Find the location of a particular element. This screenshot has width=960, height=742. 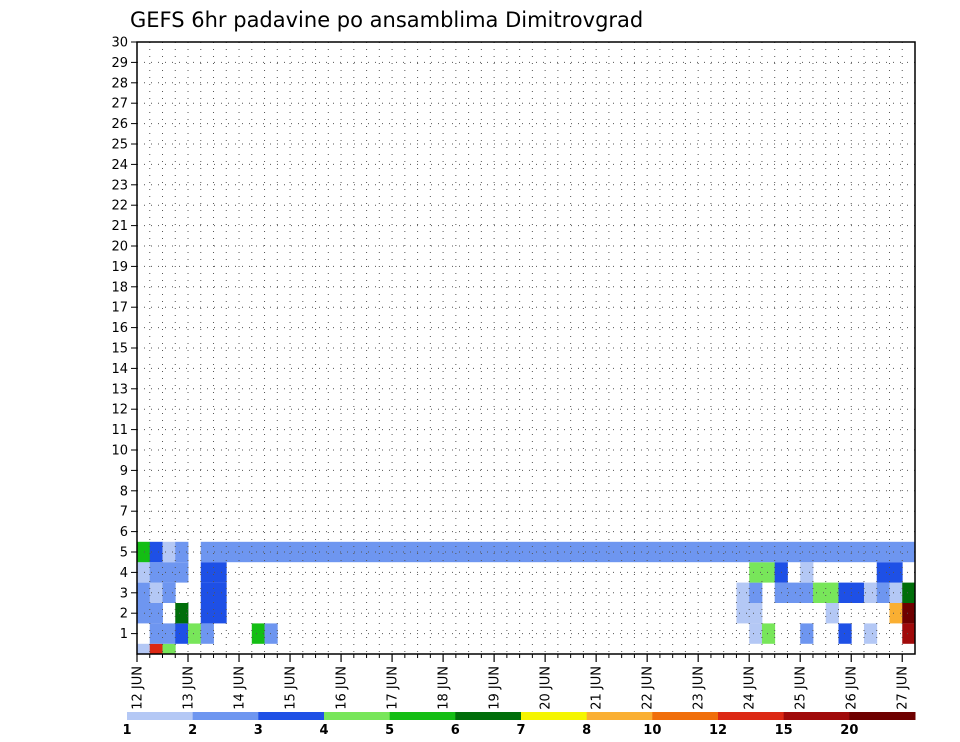

y-tick-label: 12 is located at coordinates (119, 410).